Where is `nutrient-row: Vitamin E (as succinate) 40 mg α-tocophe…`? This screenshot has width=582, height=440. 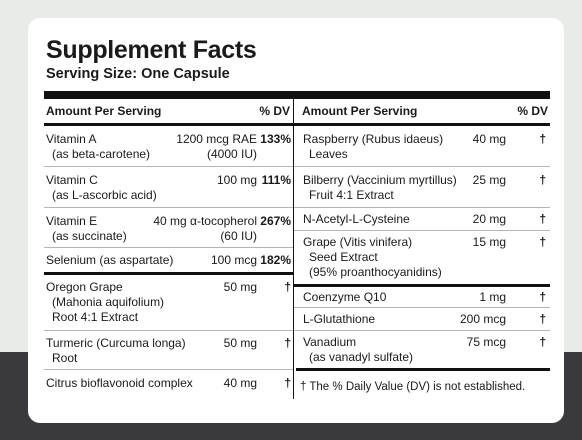
nutrient-row: Vitamin E (as succinate) 40 mg α-tocophe… is located at coordinates (168, 228).